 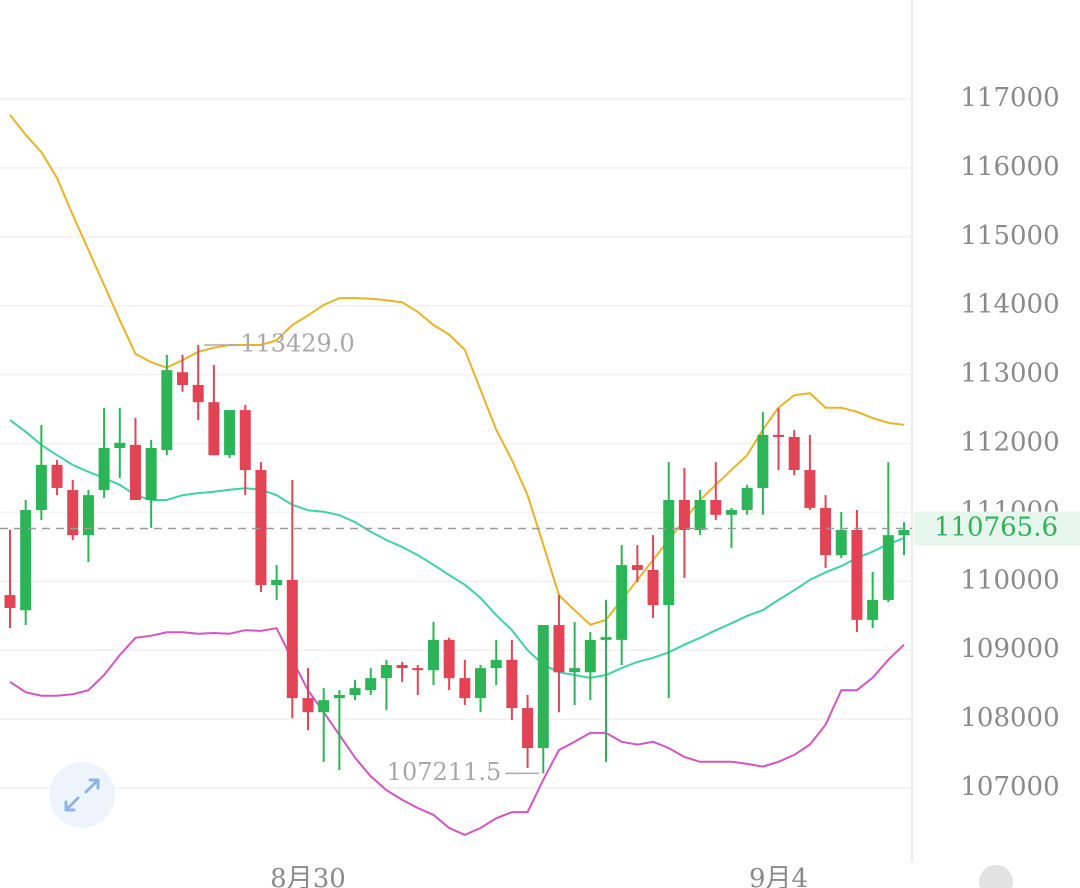 I want to click on y-tick-label: 116000, so click(x=1009, y=167).